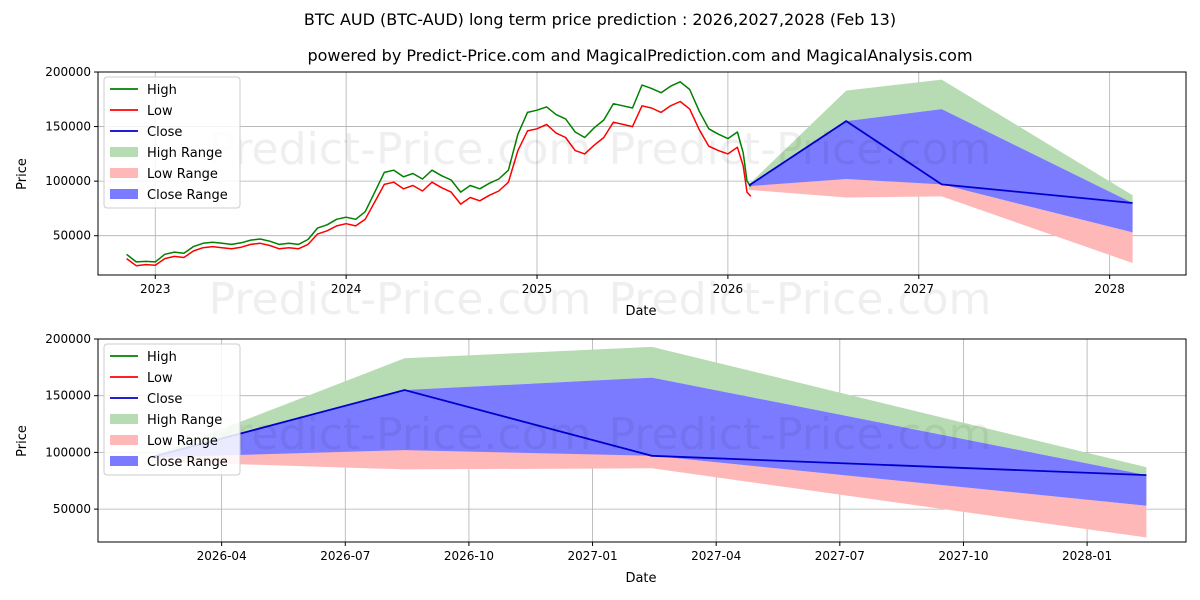 The height and width of the screenshot is (600, 1200). I want to click on bottom-y-axis-label: Price, so click(22, 441).